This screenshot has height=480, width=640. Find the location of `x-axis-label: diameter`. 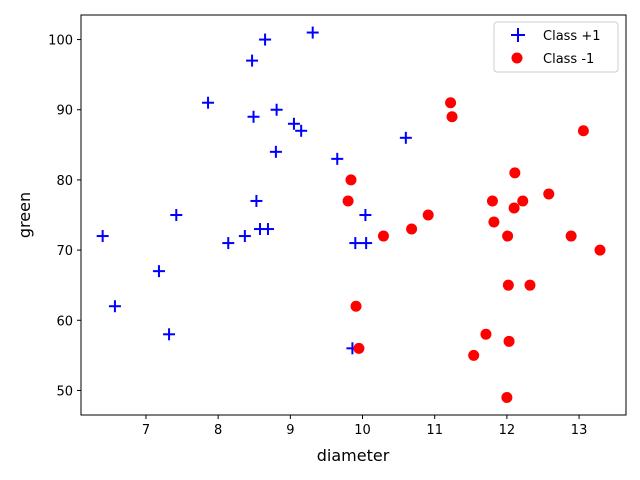

x-axis-label: diameter is located at coordinates (353, 455).